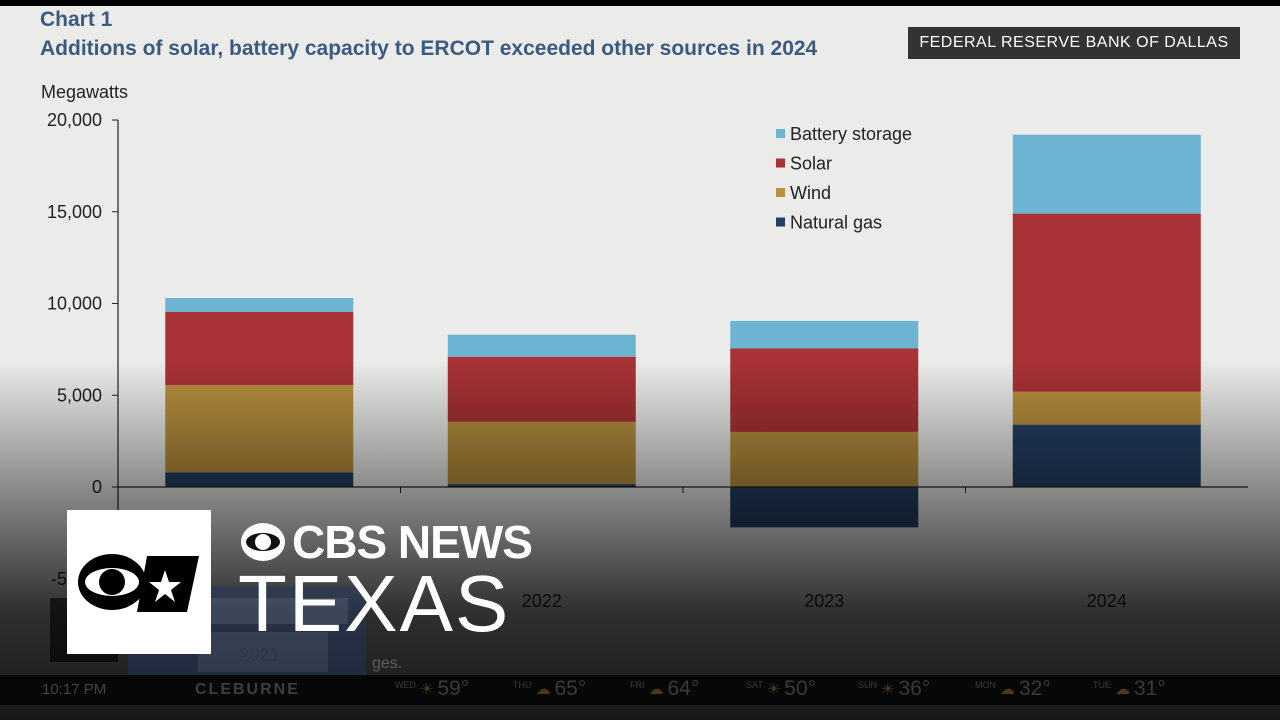 The height and width of the screenshot is (720, 1280). What do you see at coordinates (1074, 43) in the screenshot?
I see `source-badge: FEDERAL RESERVE BANK OF DALLAS` at bounding box center [1074, 43].